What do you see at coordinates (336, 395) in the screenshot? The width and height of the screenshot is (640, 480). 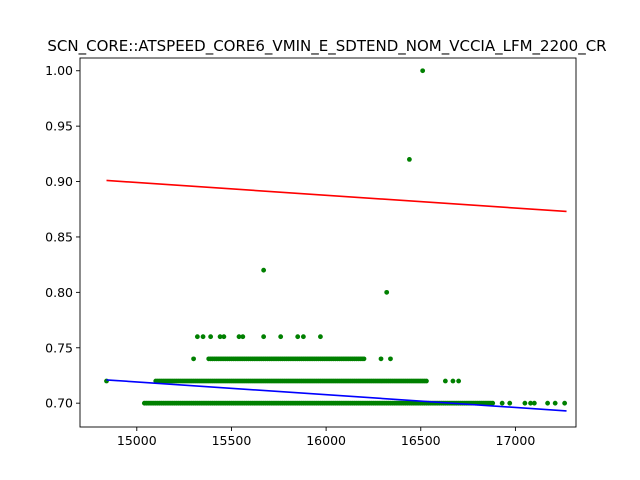 I see `lower-limit-line` at bounding box center [336, 395].